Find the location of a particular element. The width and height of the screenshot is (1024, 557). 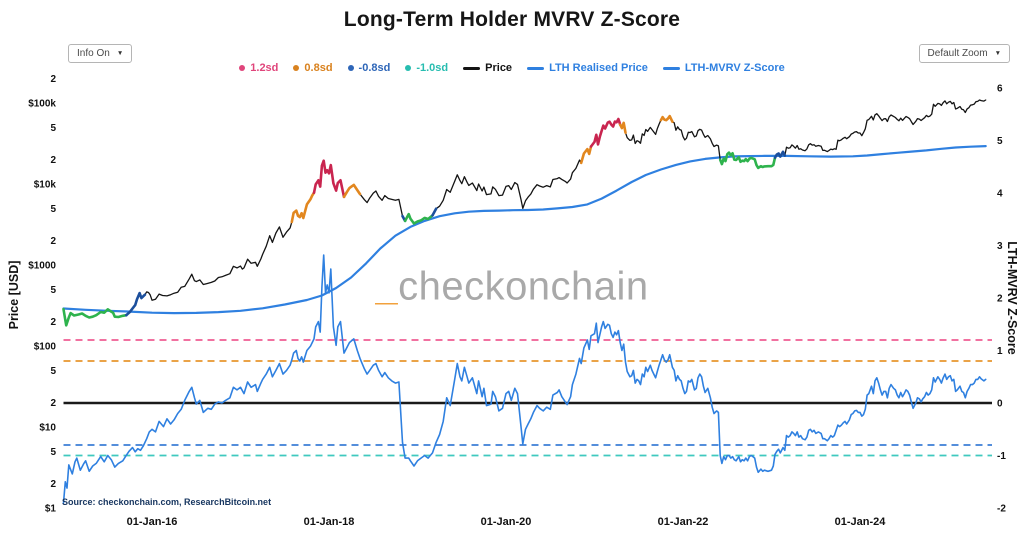

legend-label: 0.8sd is located at coordinates (318, 68).